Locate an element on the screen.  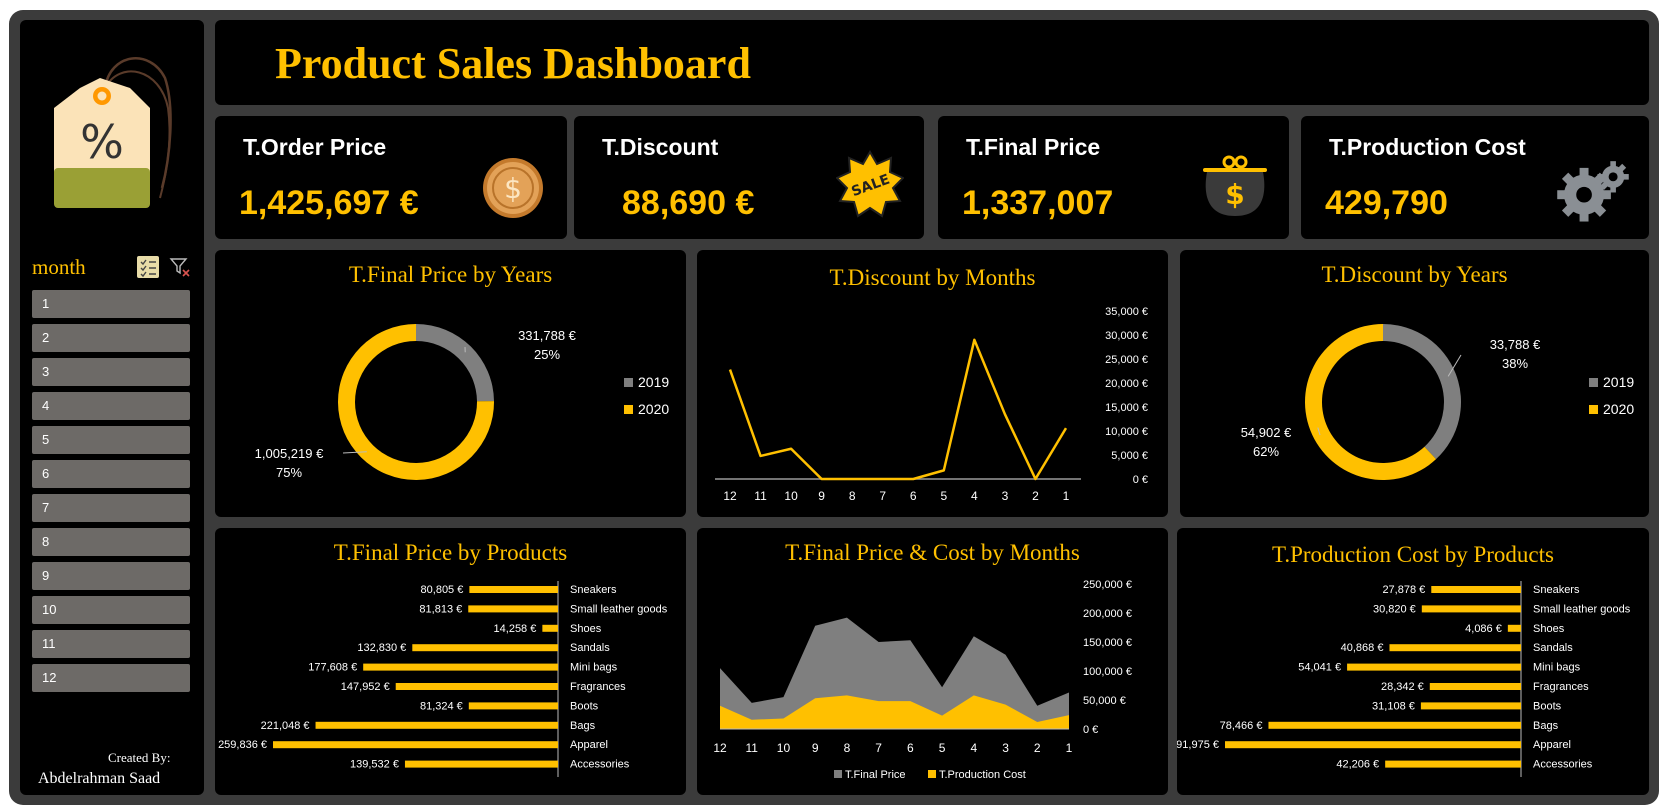
slicer-item-month-1: 1 is located at coordinates (111, 304).